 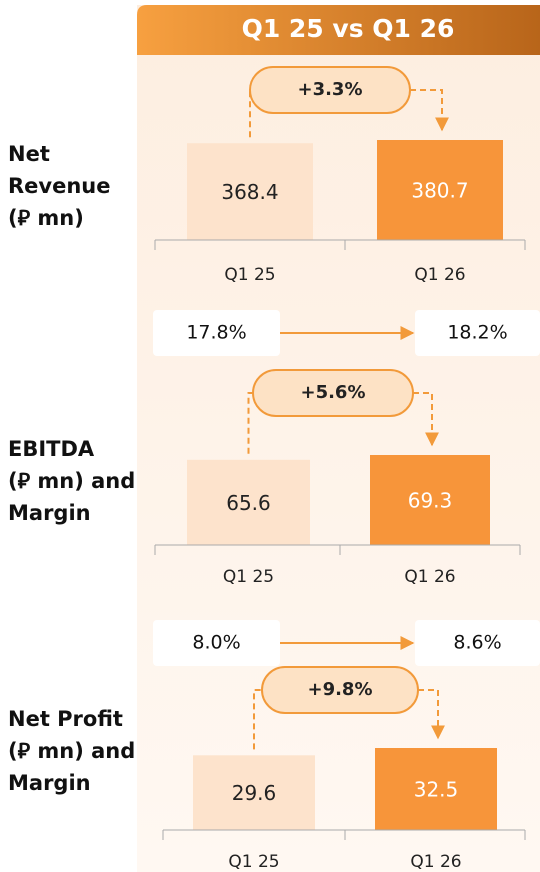 I want to click on margin-label: 8.0%, so click(x=216, y=643).